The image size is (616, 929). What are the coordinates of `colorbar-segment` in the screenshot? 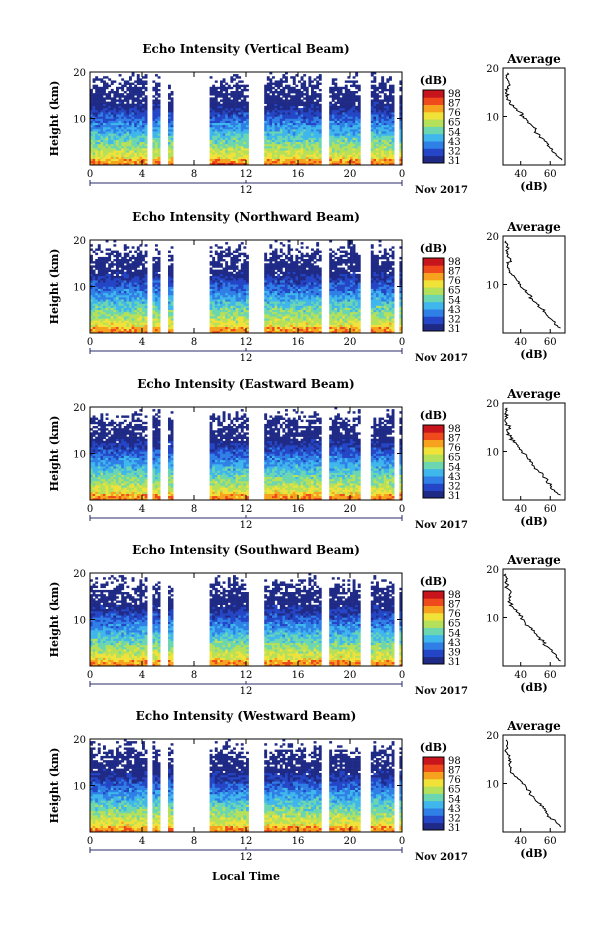 It's located at (433, 137).